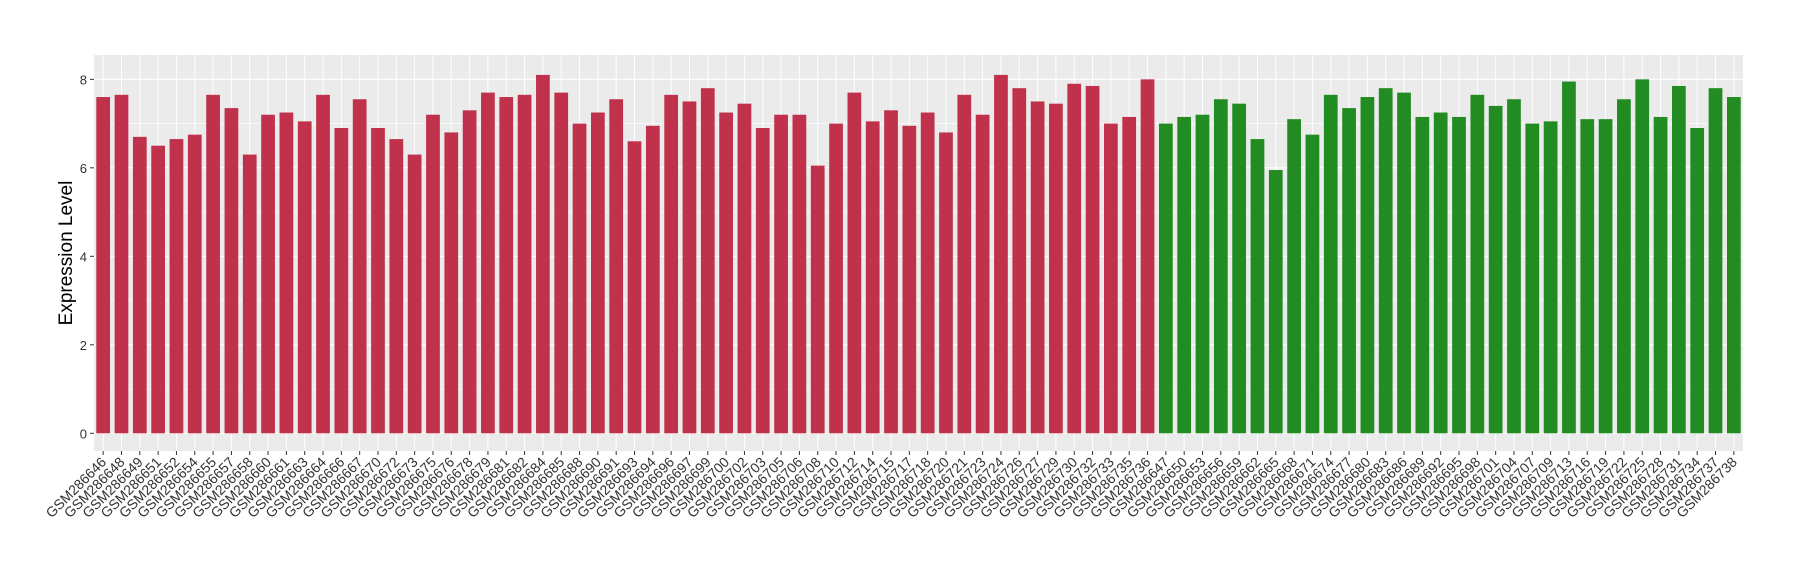 This screenshot has width=1800, height=580. I want to click on y-tick-label: 4, so click(83, 256).